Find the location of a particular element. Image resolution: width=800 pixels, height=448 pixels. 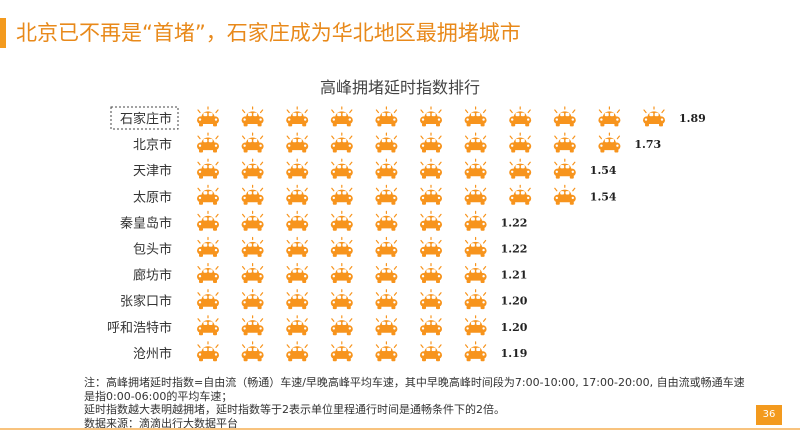

bottom-divider is located at coordinates (400, 429).